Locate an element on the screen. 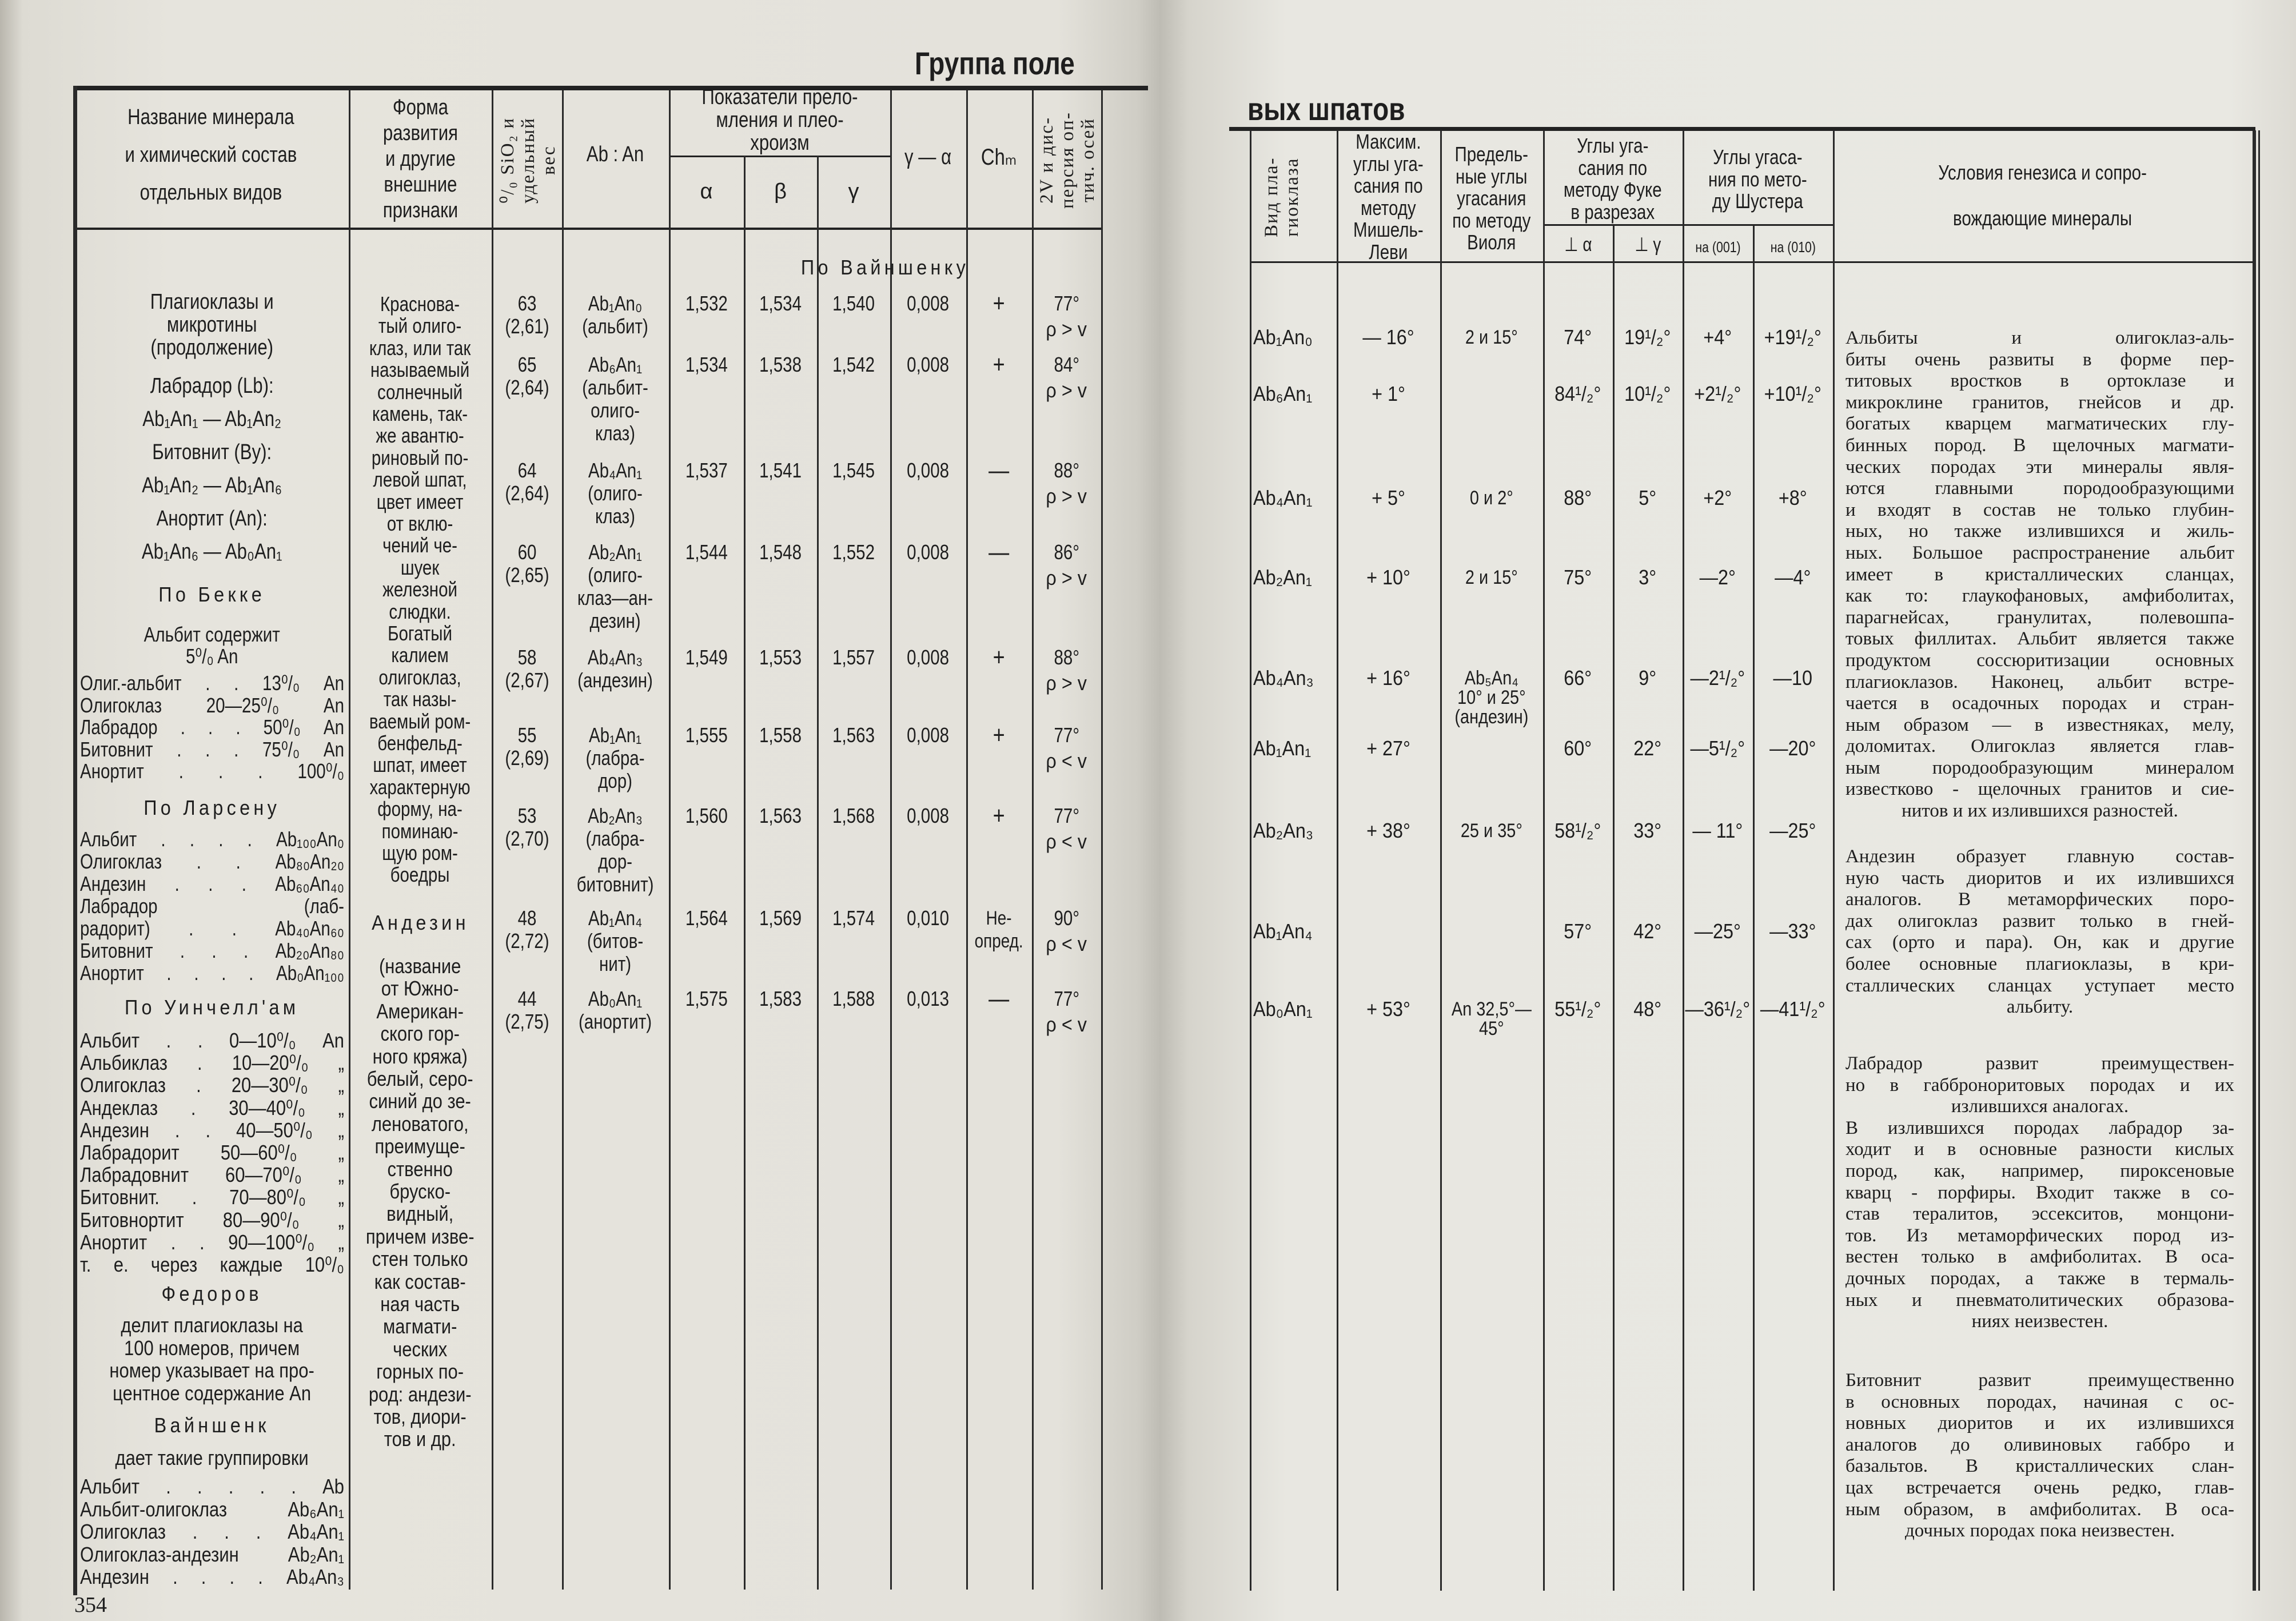 The image size is (2296, 1621). paragraph-line: продуктом соссюритизации основных is located at coordinates (2040, 660).